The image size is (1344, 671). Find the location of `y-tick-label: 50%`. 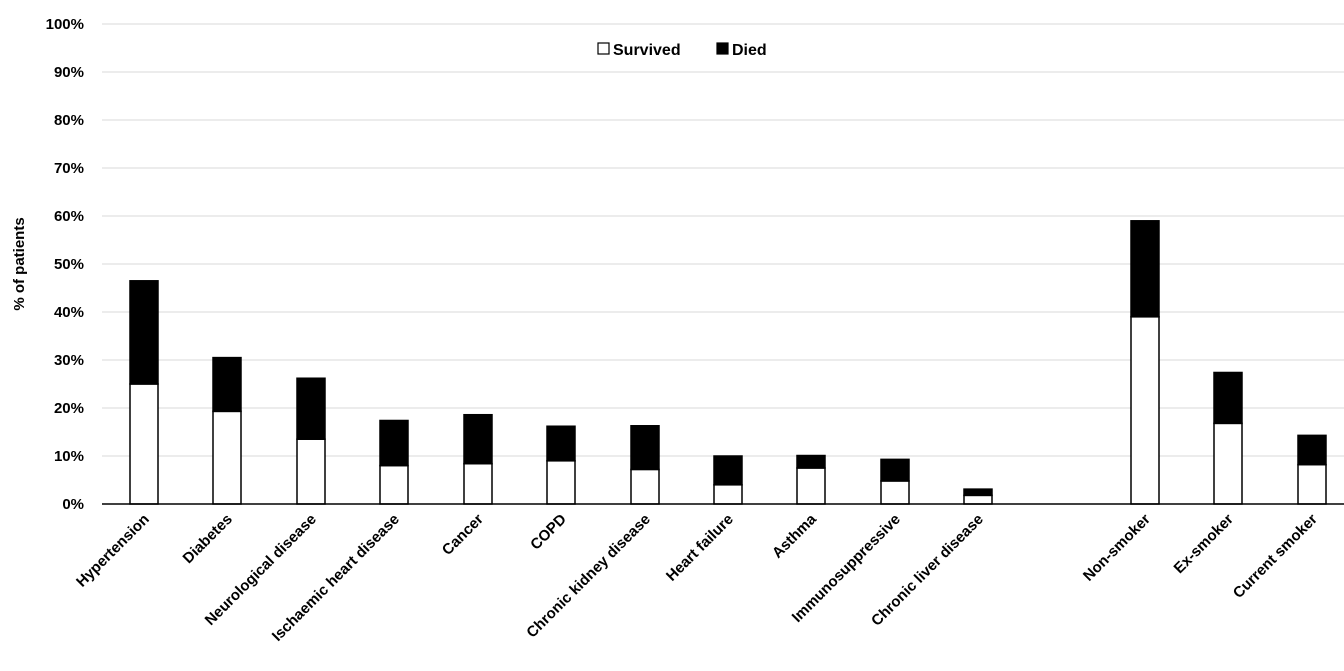

y-tick-label: 50% is located at coordinates (69, 264).